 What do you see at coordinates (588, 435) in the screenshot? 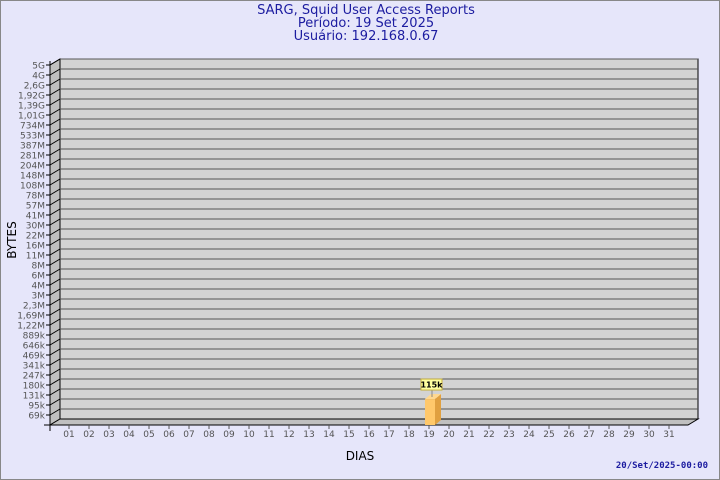
I see `x-tick-label: 27` at bounding box center [588, 435].